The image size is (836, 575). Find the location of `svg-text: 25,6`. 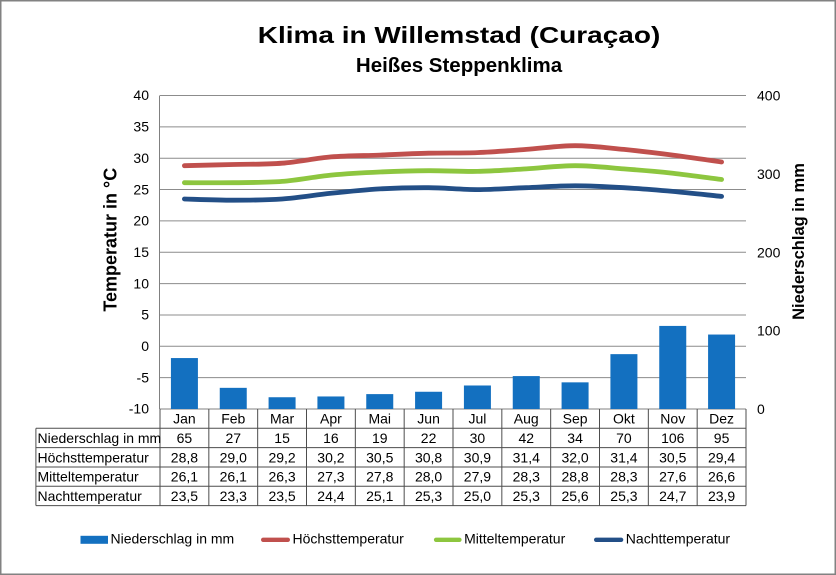

svg-text: 25,6 is located at coordinates (574, 496).